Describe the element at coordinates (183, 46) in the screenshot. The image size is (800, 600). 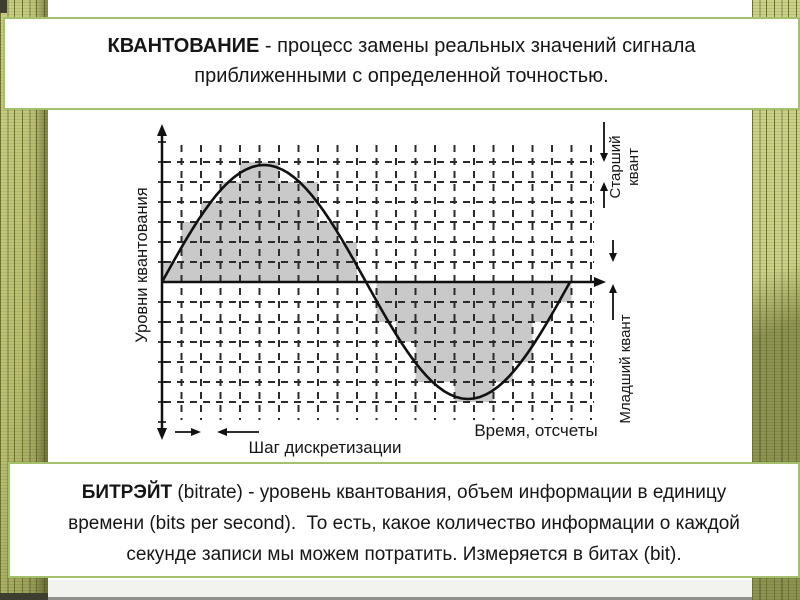
I see `term-quantization: КВАНТОВАНИЕ` at that location.